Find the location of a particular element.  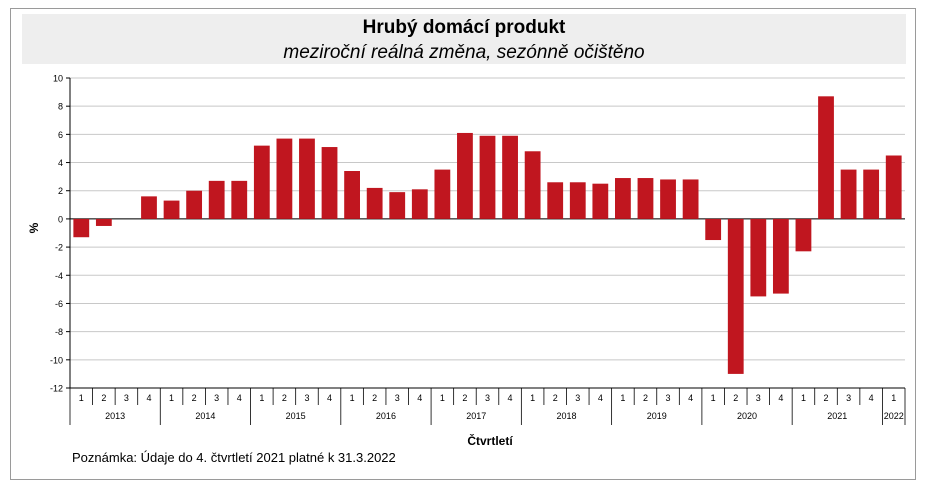

year-label: 2020 is located at coordinates (747, 416).